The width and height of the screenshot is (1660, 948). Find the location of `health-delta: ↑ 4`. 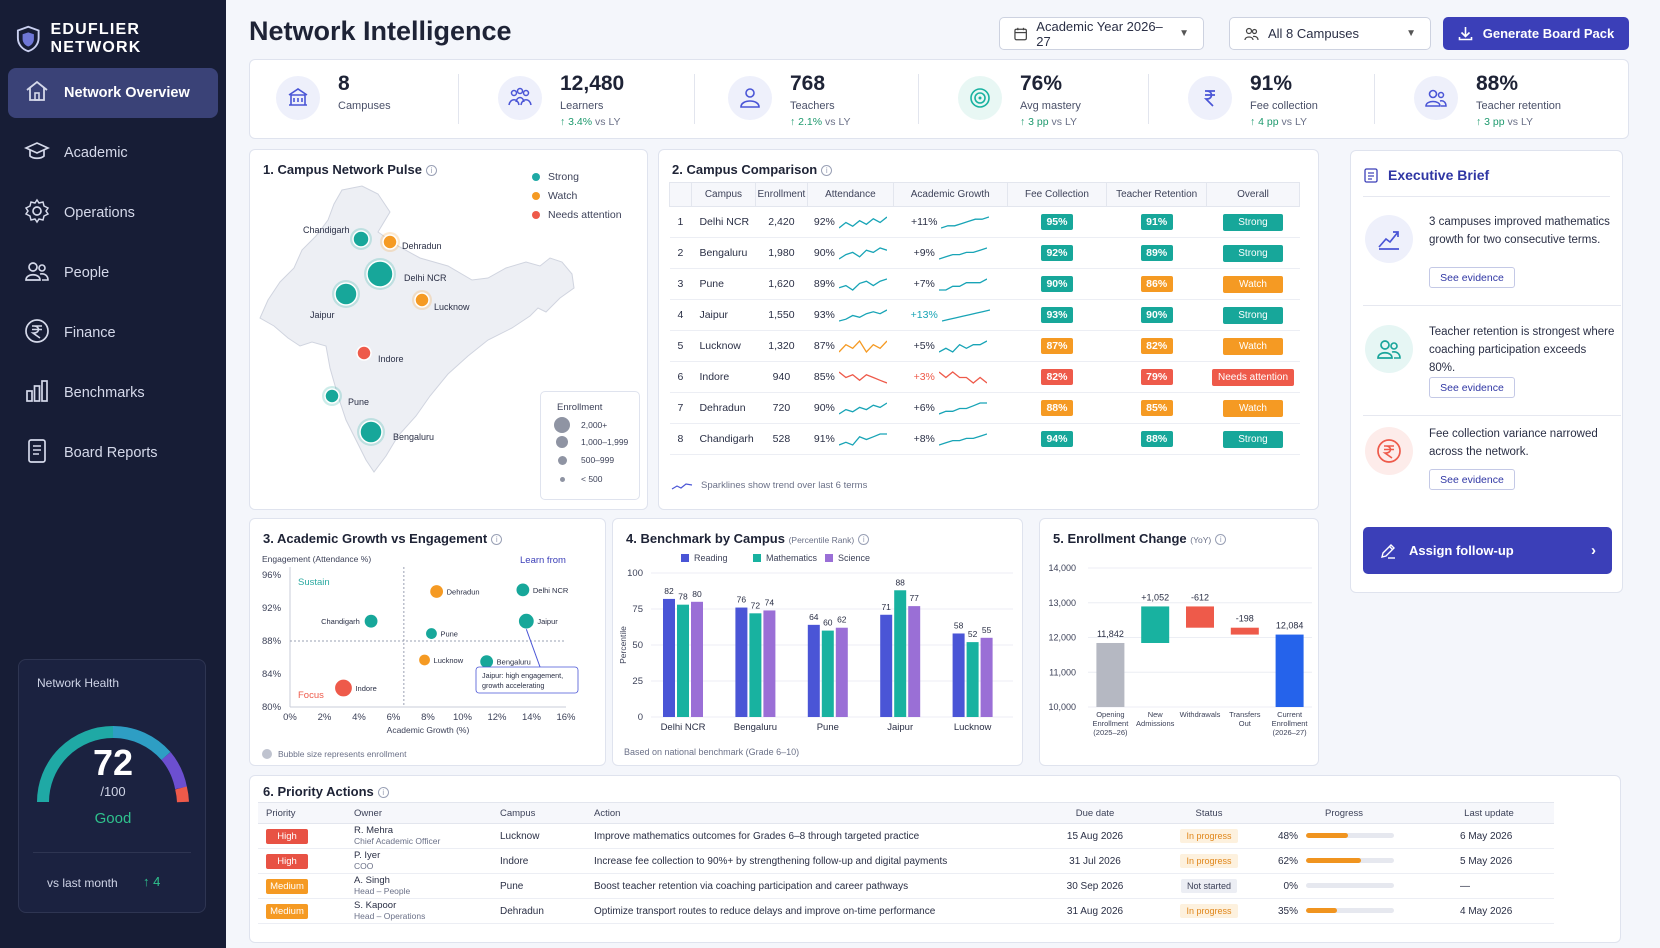

health-delta: ↑ 4 is located at coordinates (152, 881).